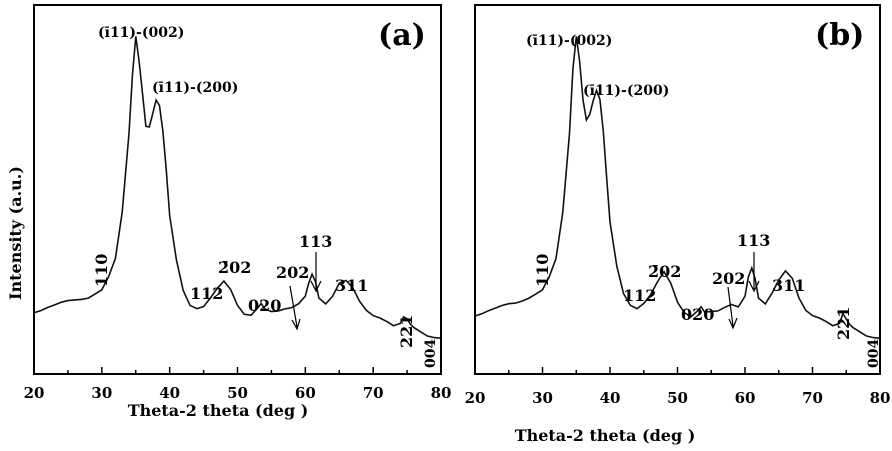 Image resolution: width=892 pixels, height=451 pixels. Describe the element at coordinates (839, 35) in the screenshot. I see `panel-b-label: (b)` at that location.